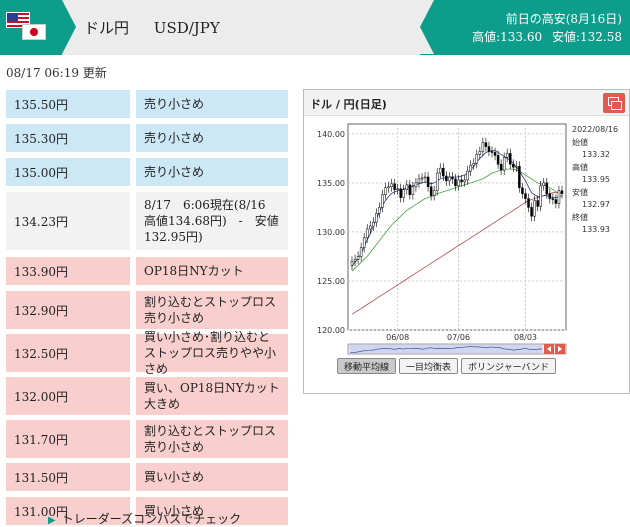  Describe the element at coordinates (429, 366) in the screenshot. I see `tab-ichimoku: 一目均衡表` at that location.